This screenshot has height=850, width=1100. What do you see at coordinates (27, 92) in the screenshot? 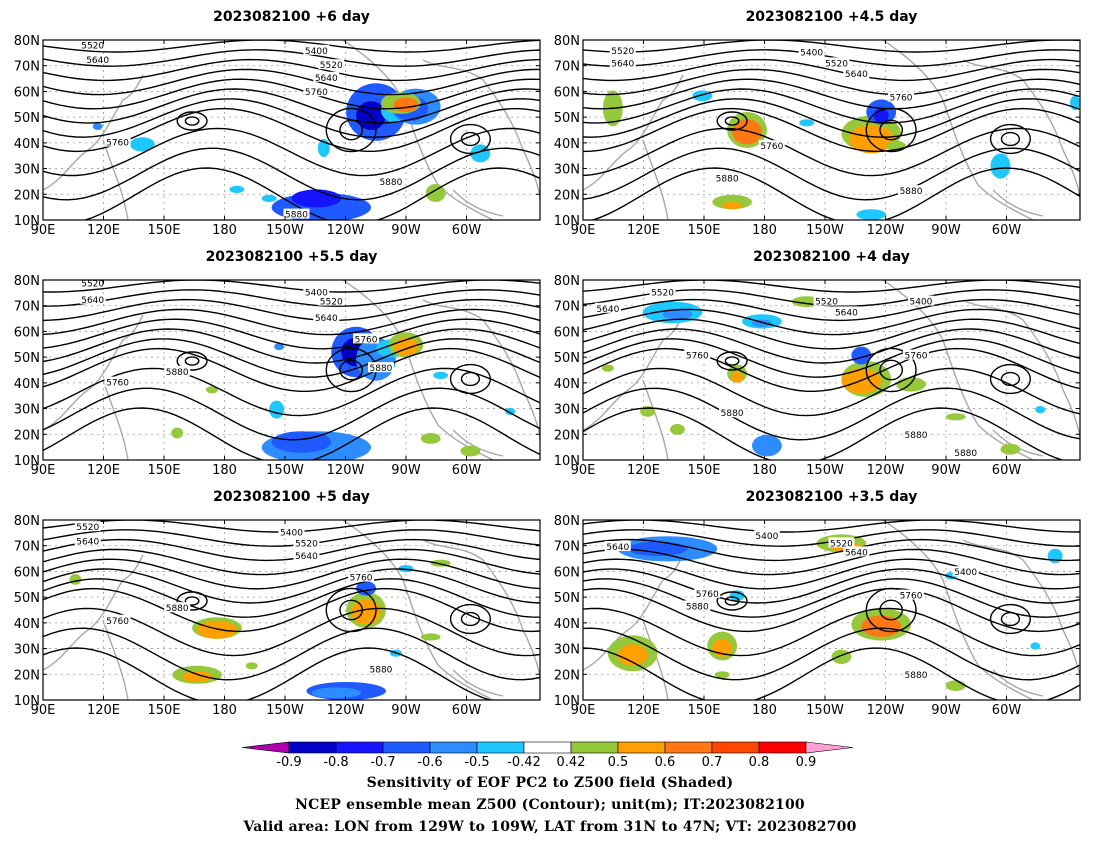
I see `lat-label: 60N` at bounding box center [27, 92].